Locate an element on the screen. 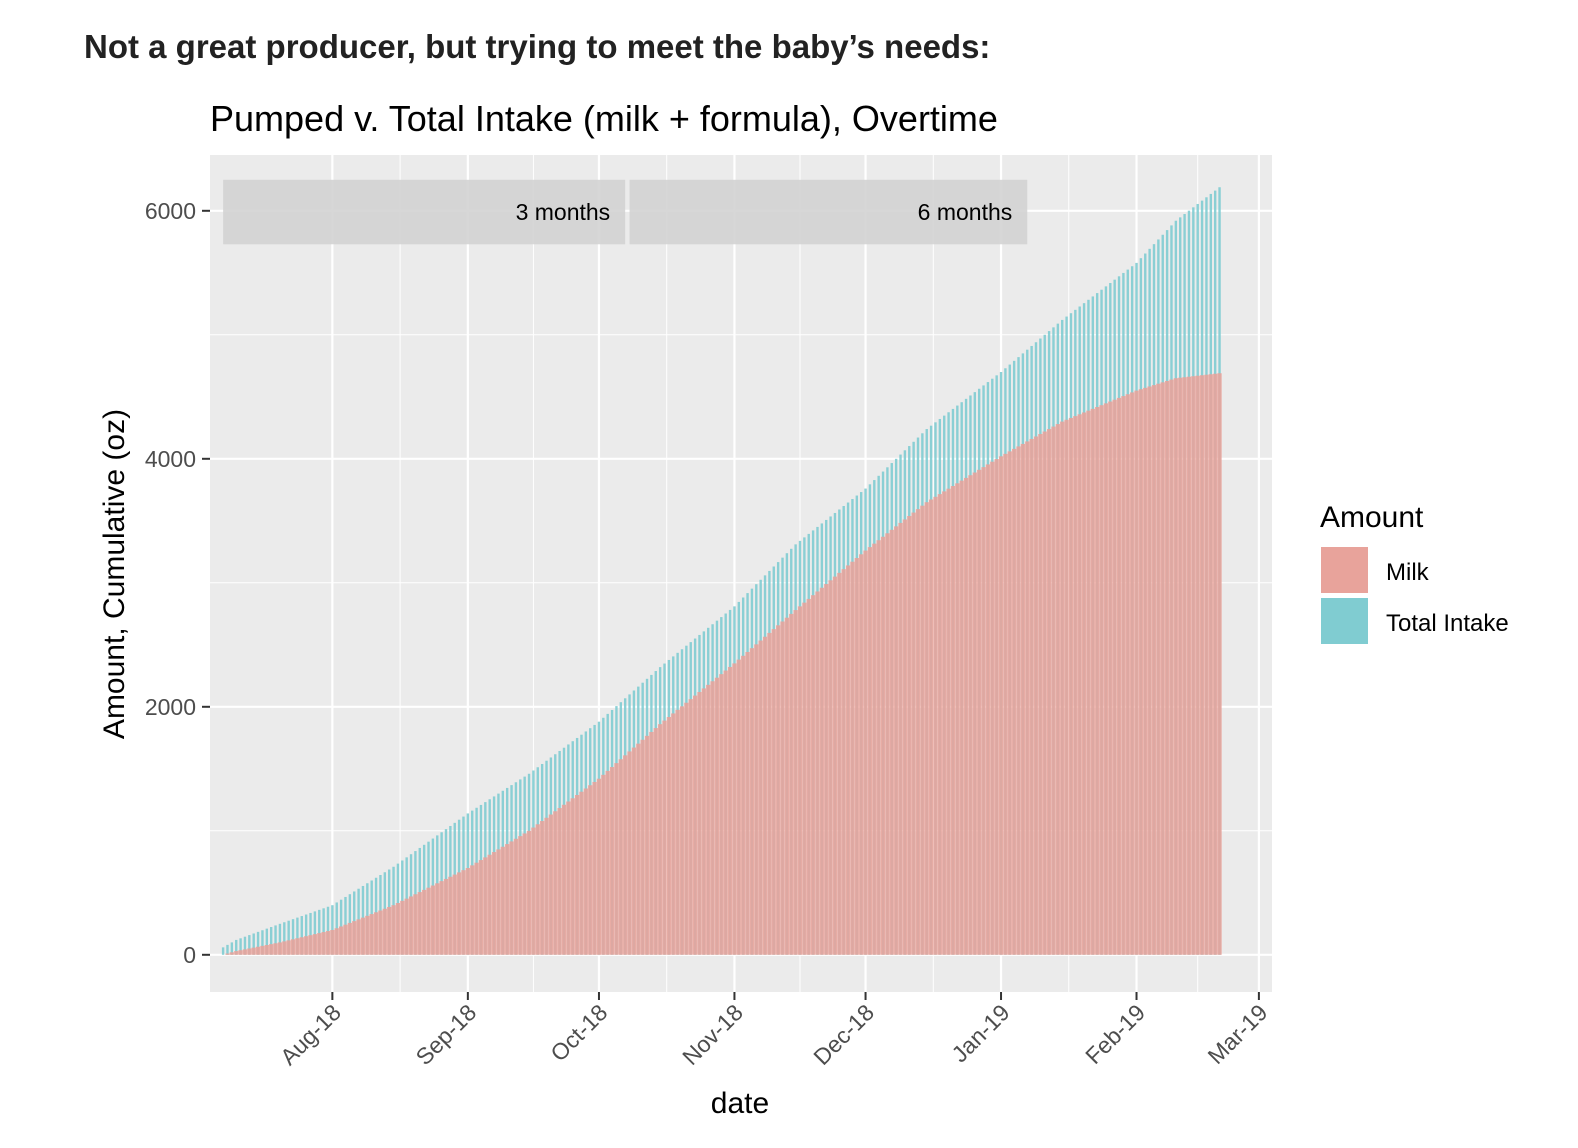 The height and width of the screenshot is (1148, 1578). x-tick-label: Mar-19 is located at coordinates (1238, 1034).